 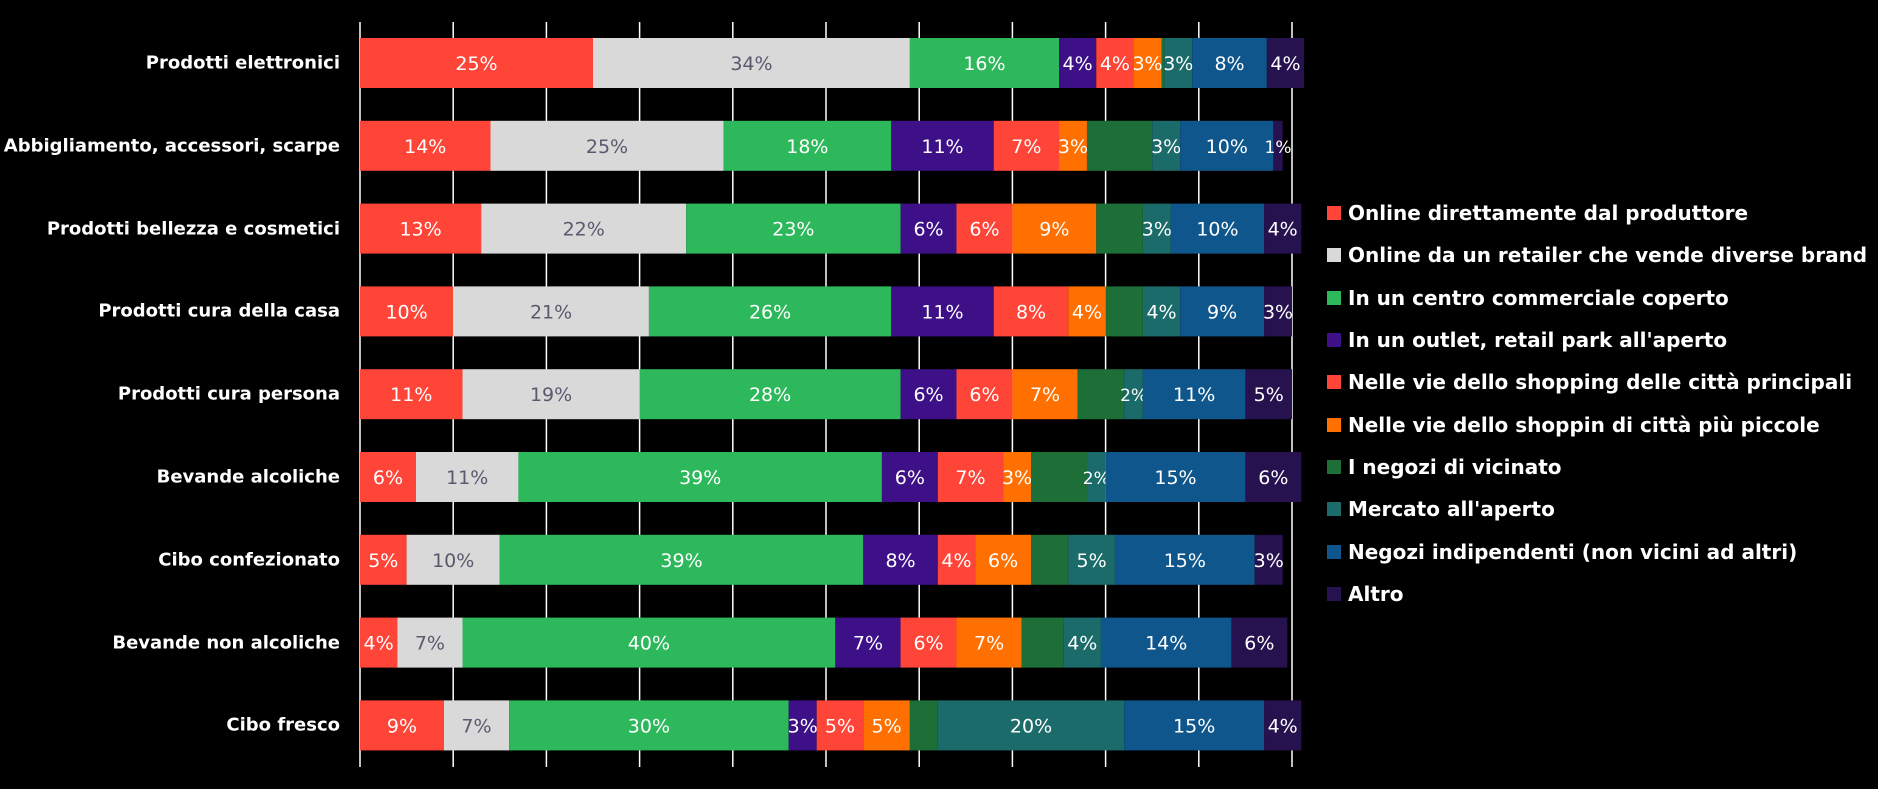 What do you see at coordinates (551, 312) in the screenshot?
I see `data-label: 21%` at bounding box center [551, 312].